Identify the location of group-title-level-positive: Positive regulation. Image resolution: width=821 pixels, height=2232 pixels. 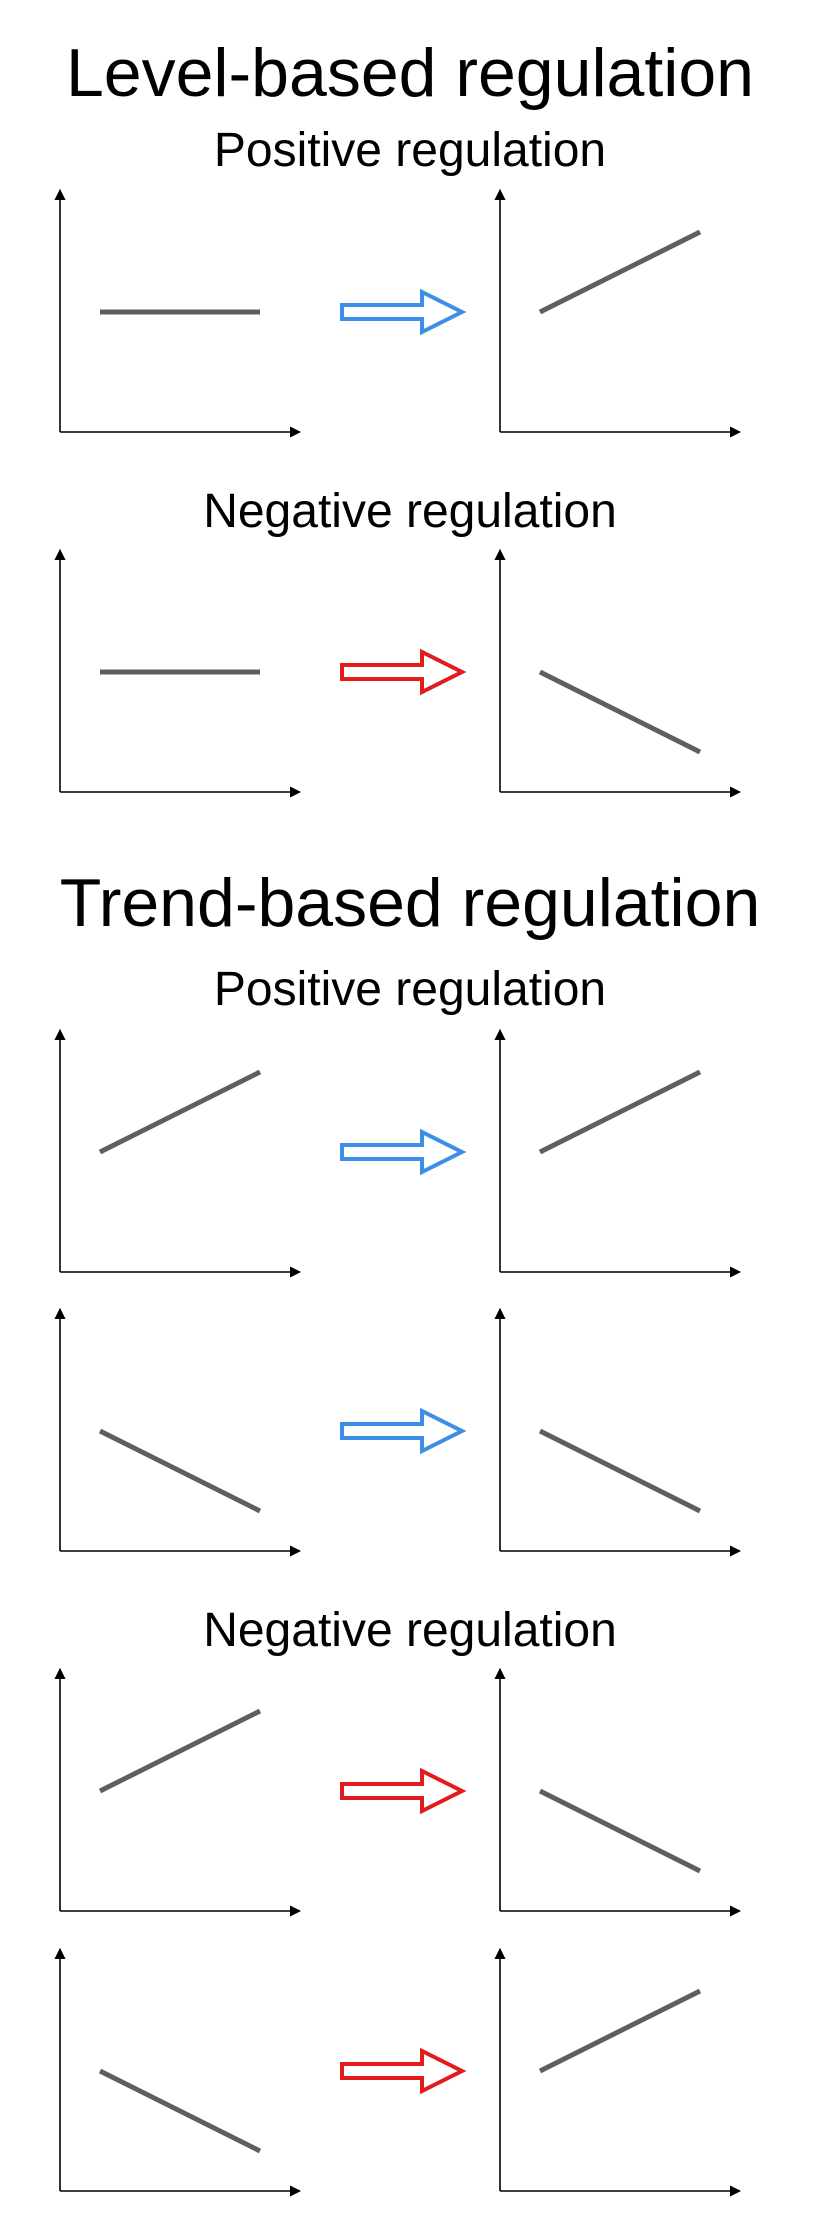
(410, 150).